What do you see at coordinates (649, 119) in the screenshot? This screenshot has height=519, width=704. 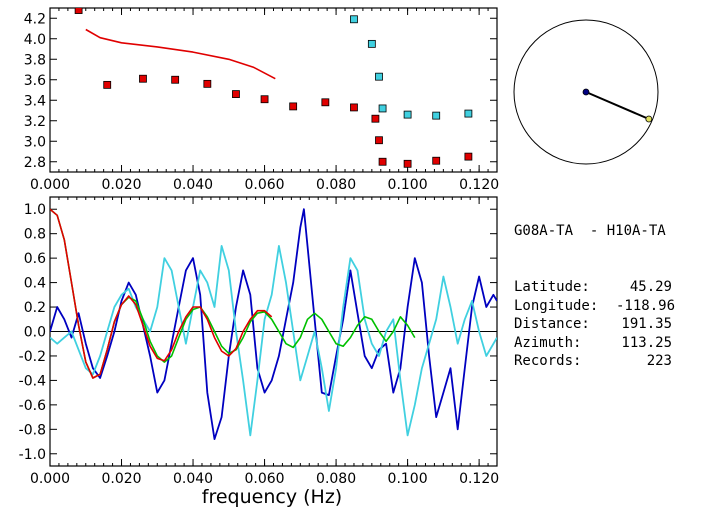 I see `station-b-marker` at bounding box center [649, 119].